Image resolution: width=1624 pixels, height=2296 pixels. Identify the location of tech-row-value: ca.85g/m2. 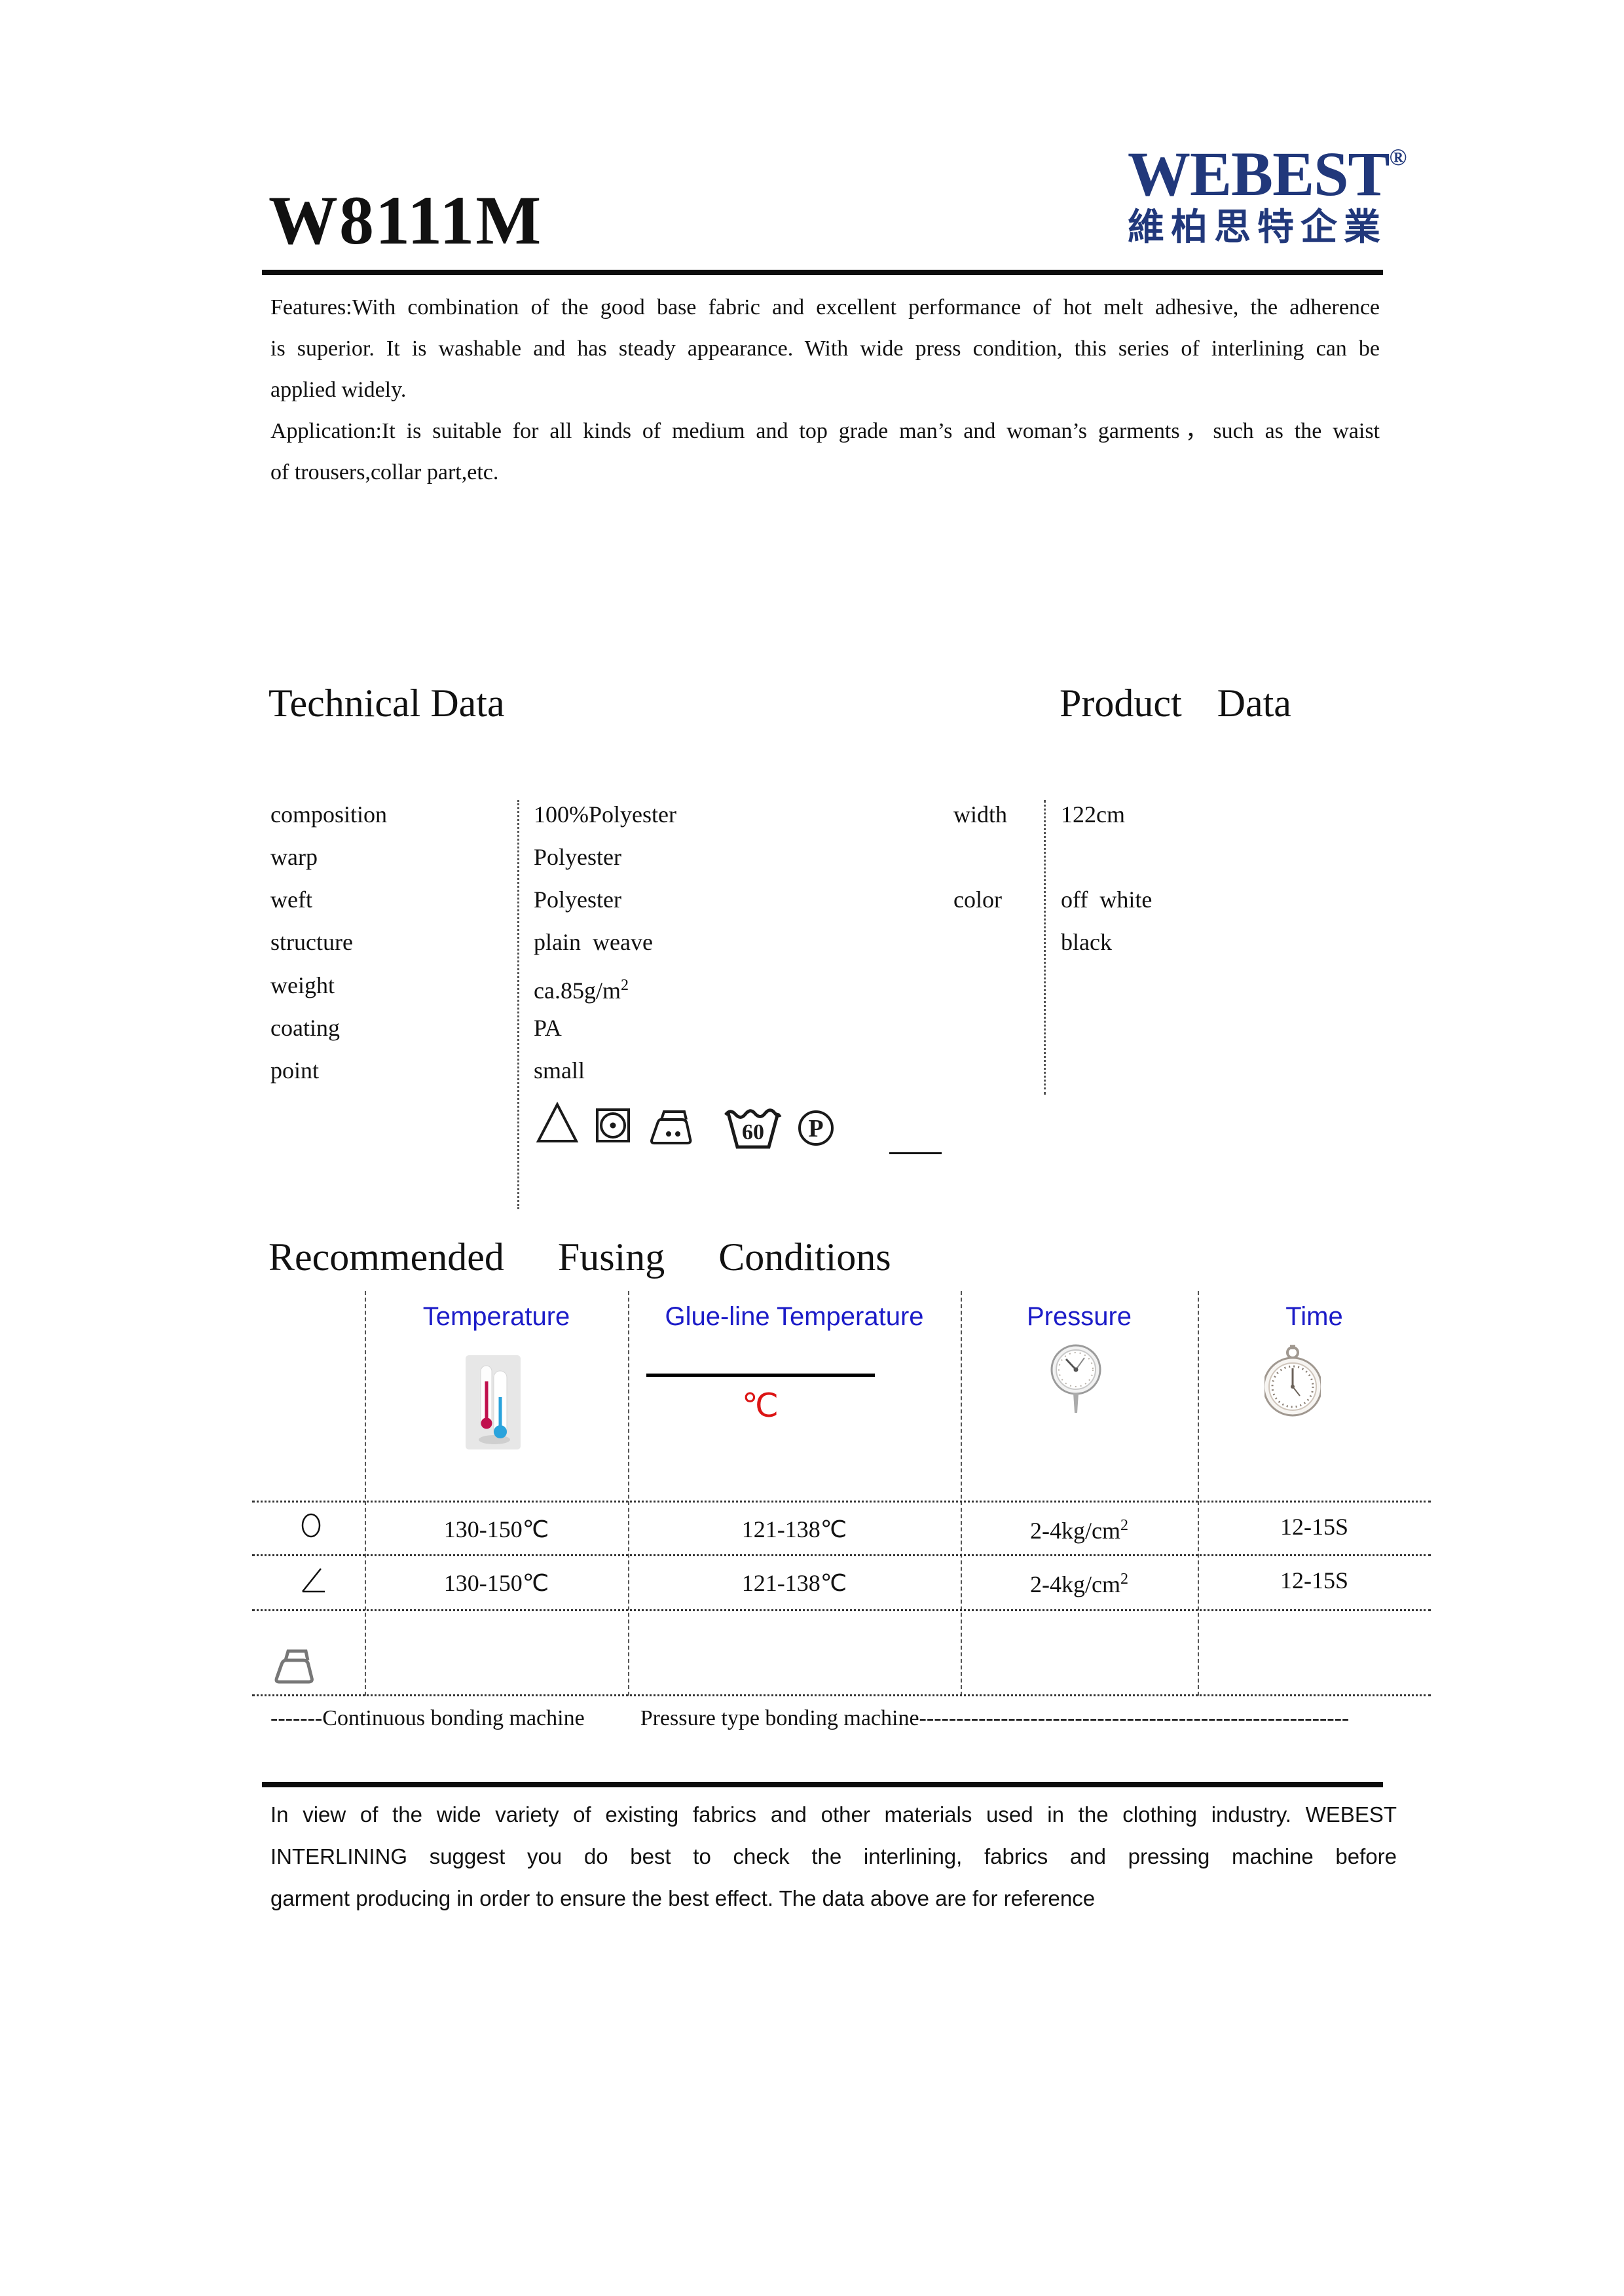
(581, 986).